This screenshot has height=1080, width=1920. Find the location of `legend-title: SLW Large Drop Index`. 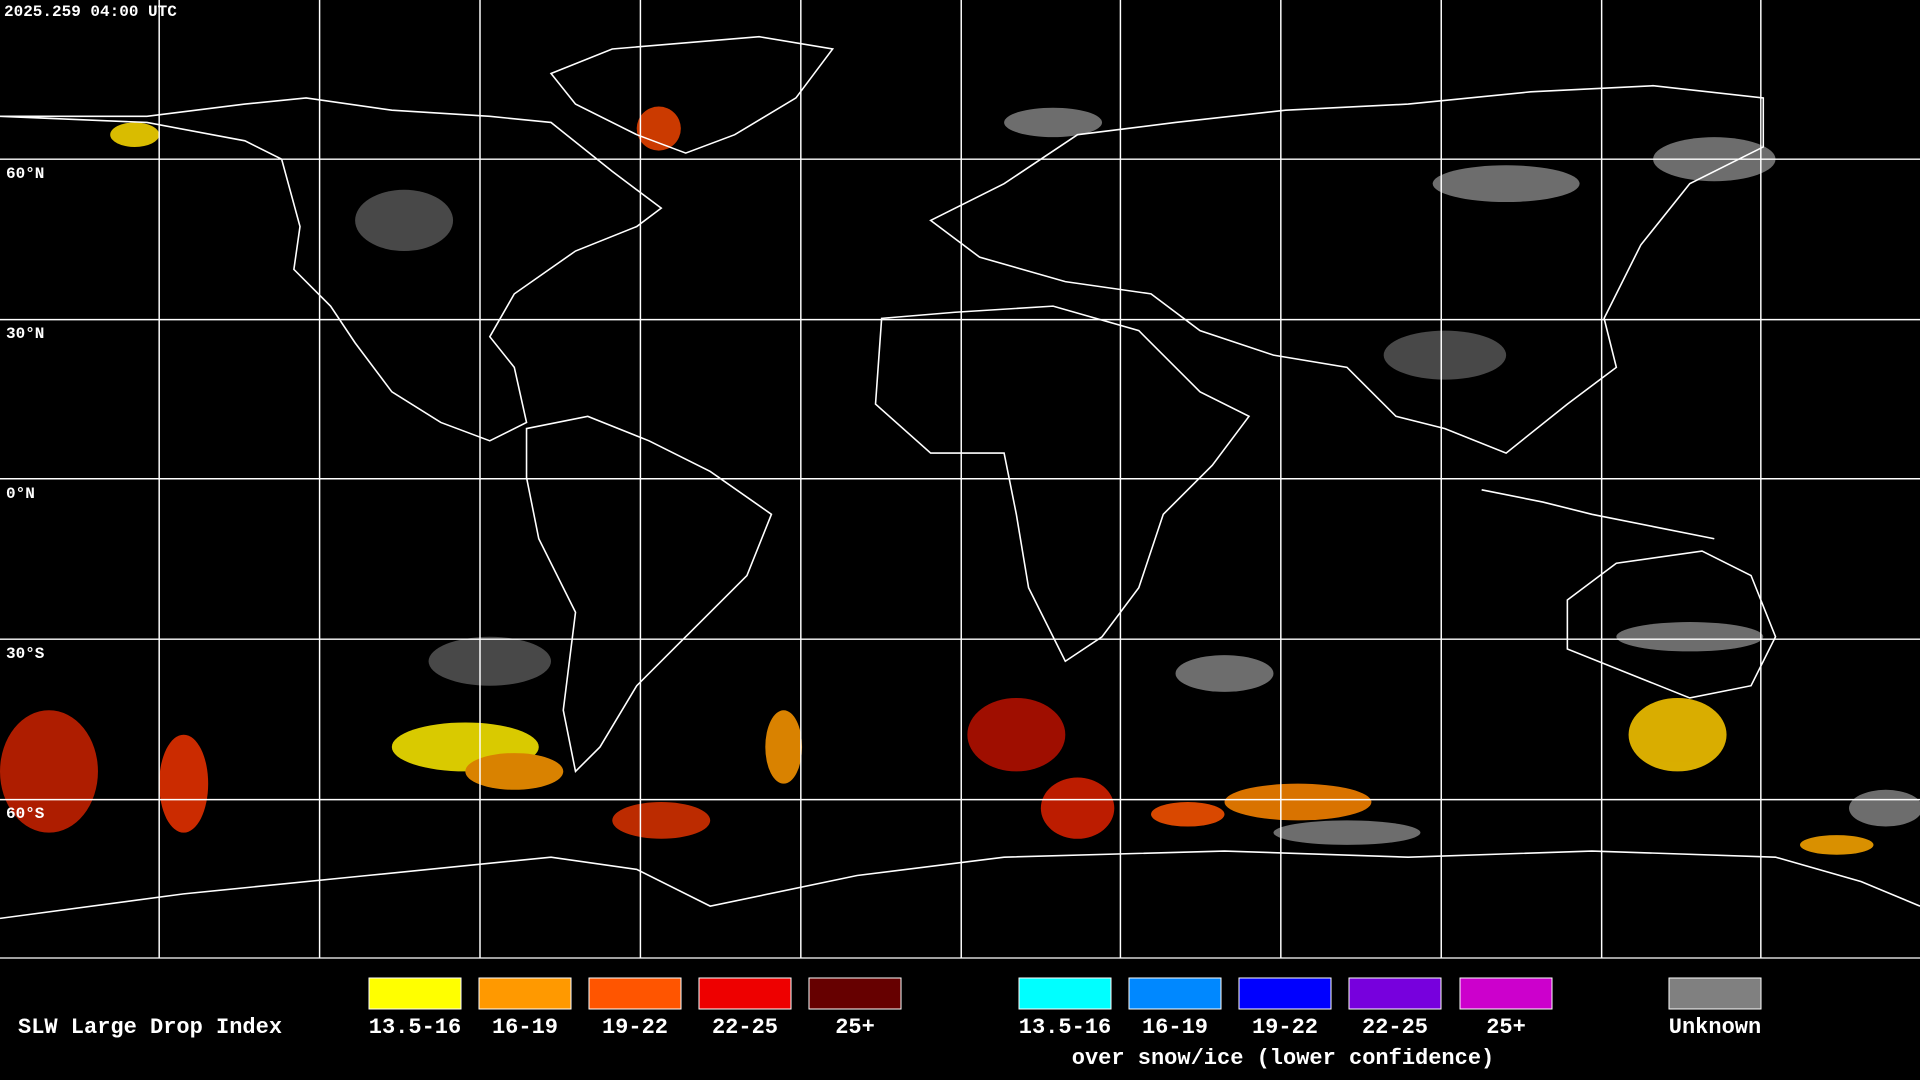

legend-title: SLW Large Drop Index is located at coordinates (150, 1027).